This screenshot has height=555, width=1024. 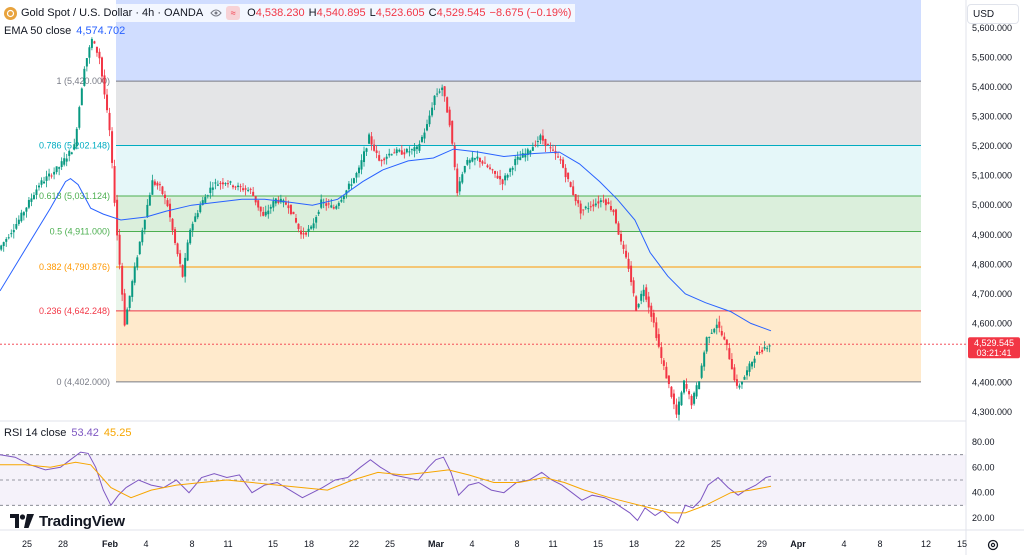 What do you see at coordinates (992, 146) in the screenshot?
I see `price-tick-label: 5,200.000` at bounding box center [992, 146].